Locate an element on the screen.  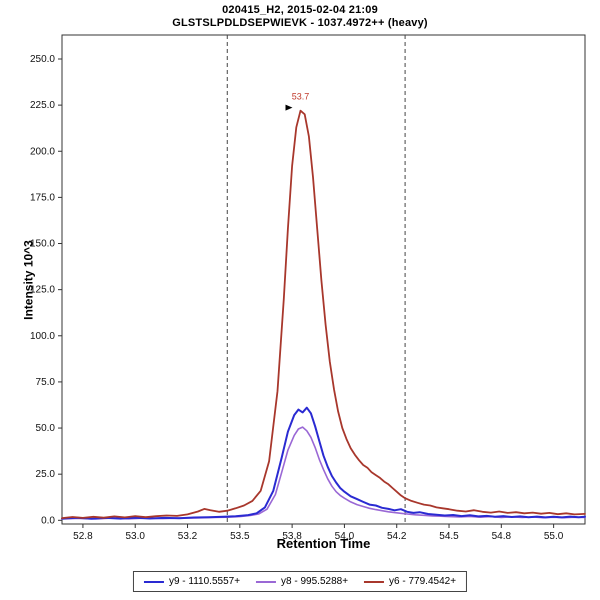
x-tick-label: 53.0 is located at coordinates (135, 536).